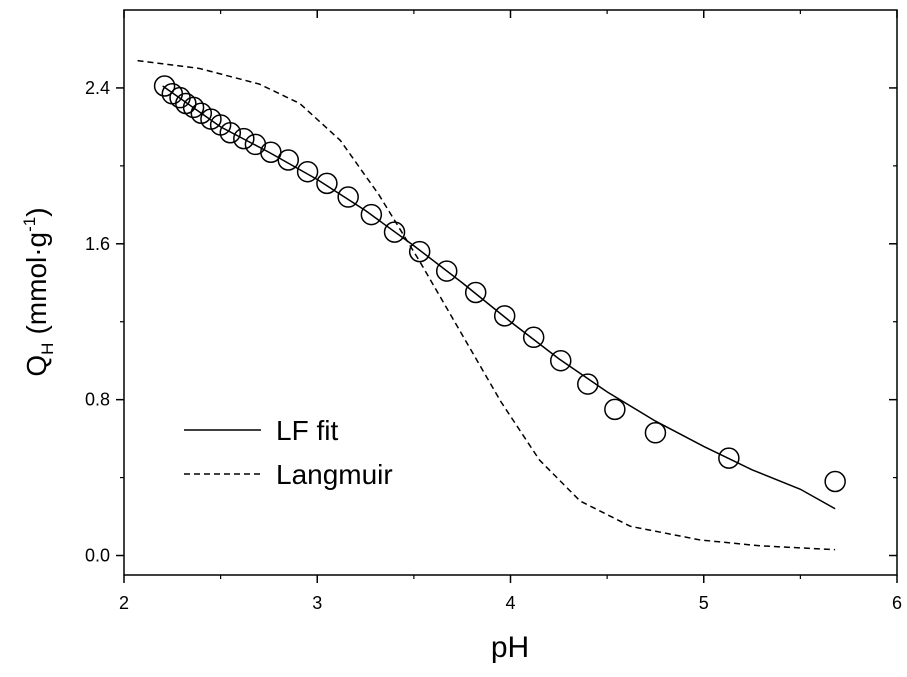  What do you see at coordinates (510, 603) in the screenshot?
I see `x-tick-label: 4` at bounding box center [510, 603].